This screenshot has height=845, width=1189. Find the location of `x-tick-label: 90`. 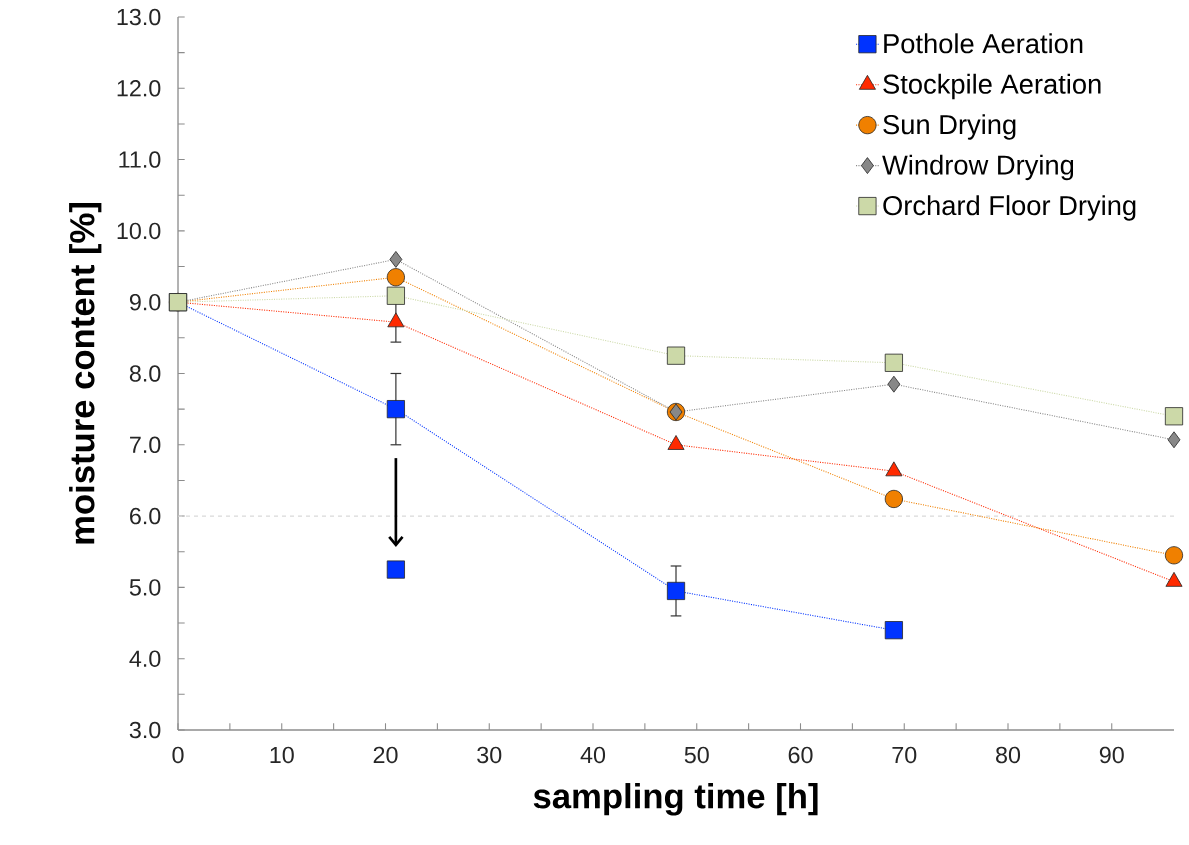

x-tick-label: 90 is located at coordinates (1111, 755).